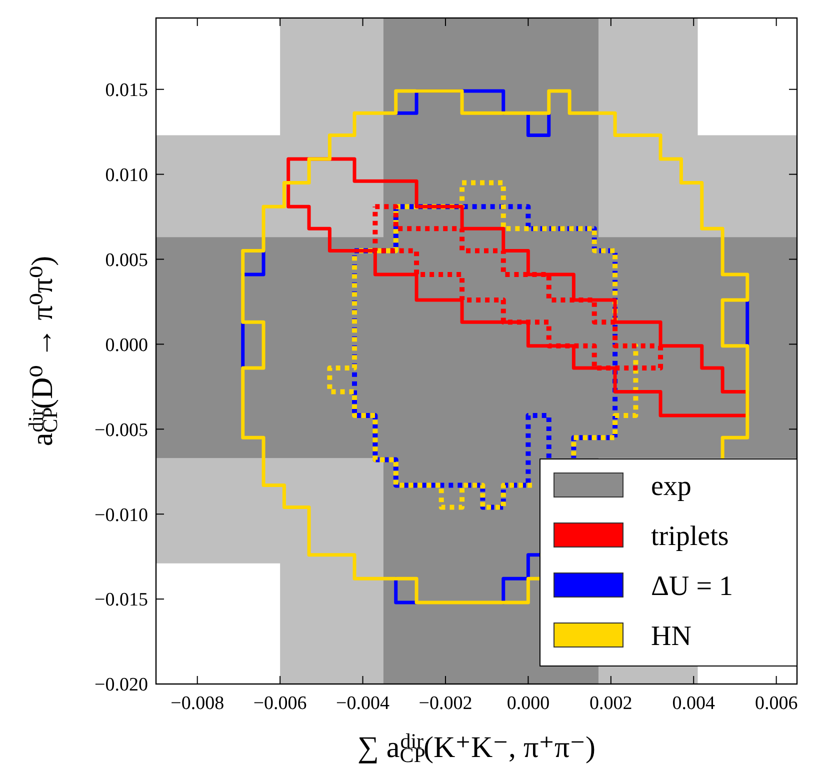 The height and width of the screenshot is (774, 818). I want to click on y-tick-label: −0.020, so click(121, 685).